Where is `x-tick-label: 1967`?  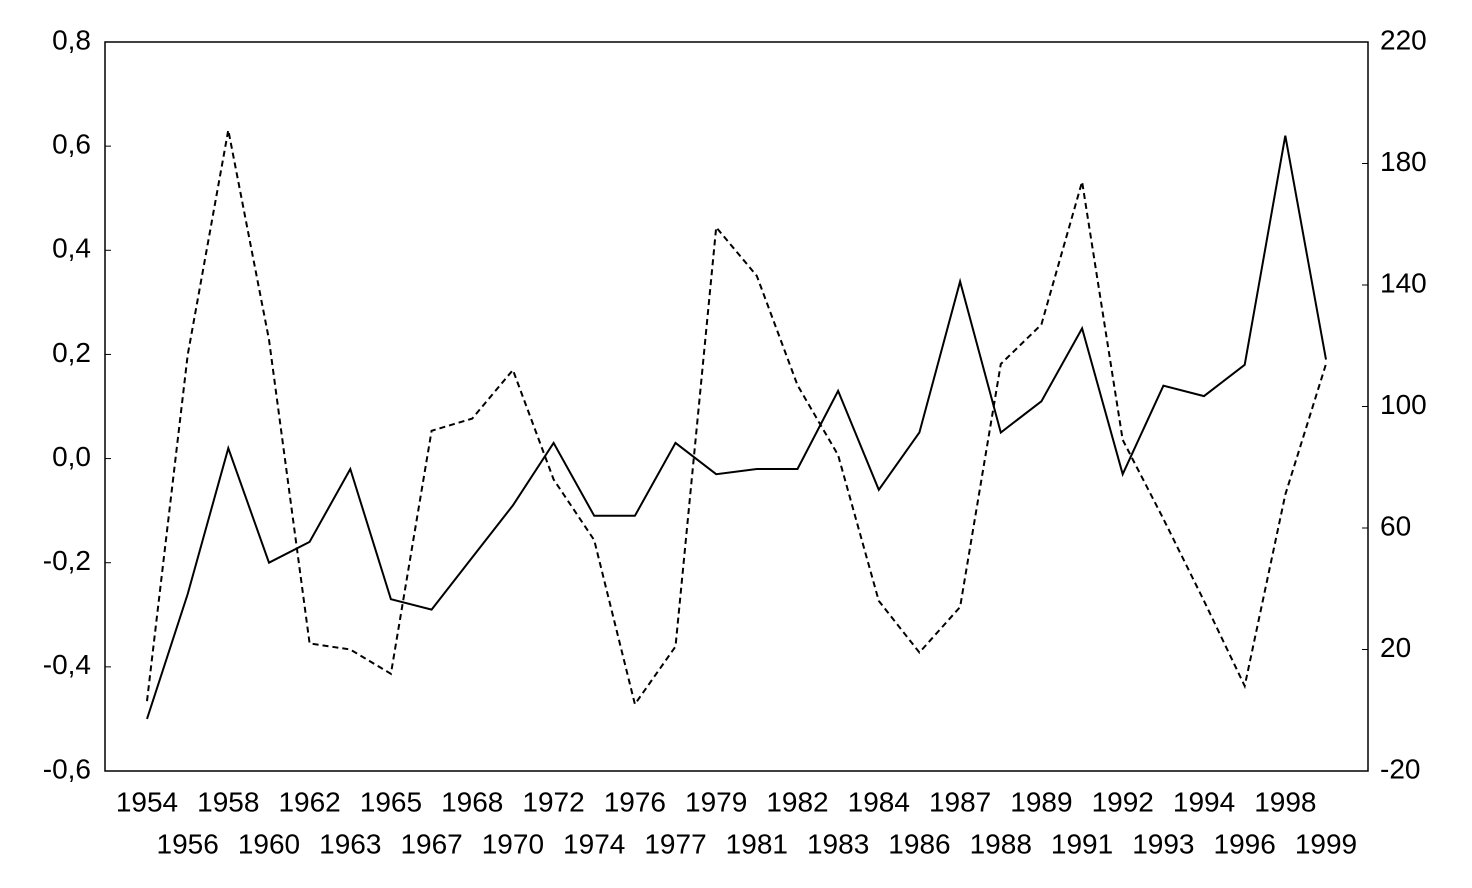 x-tick-label: 1967 is located at coordinates (431, 843).